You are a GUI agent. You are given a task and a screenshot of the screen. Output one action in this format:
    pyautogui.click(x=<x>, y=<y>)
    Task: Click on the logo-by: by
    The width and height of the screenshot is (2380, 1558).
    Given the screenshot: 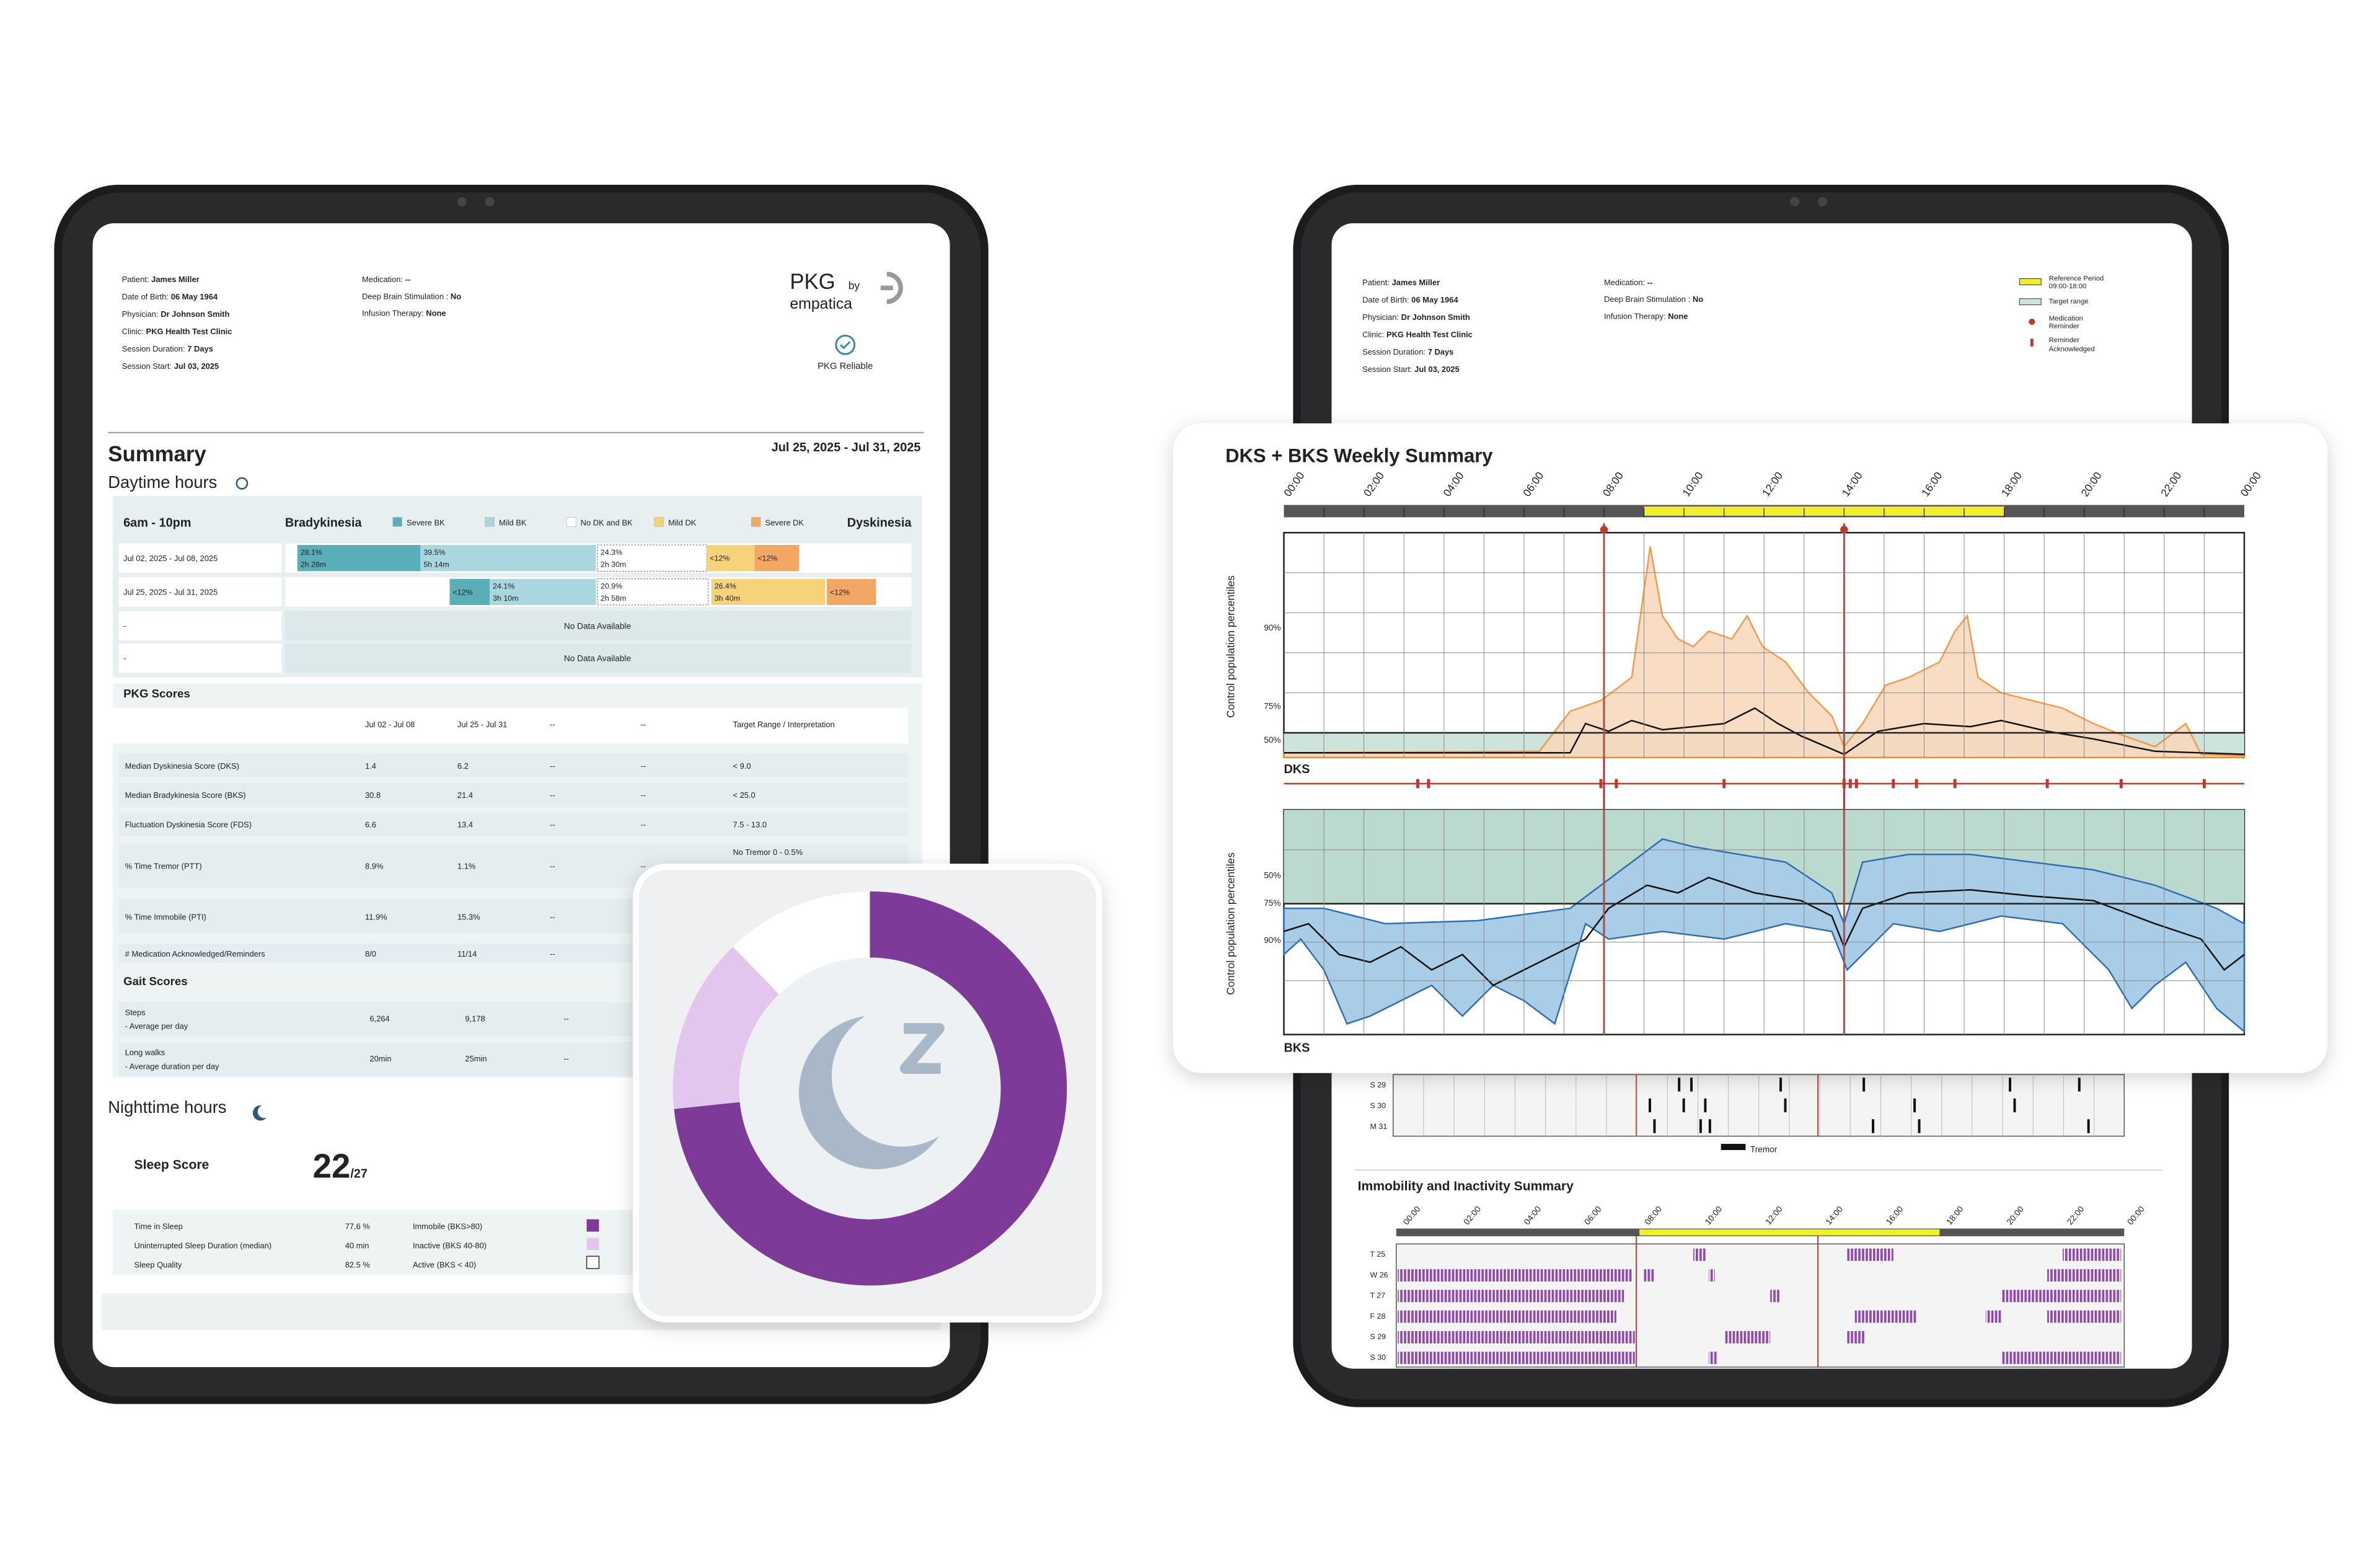 What is the action you would take?
    pyautogui.click(x=854, y=285)
    